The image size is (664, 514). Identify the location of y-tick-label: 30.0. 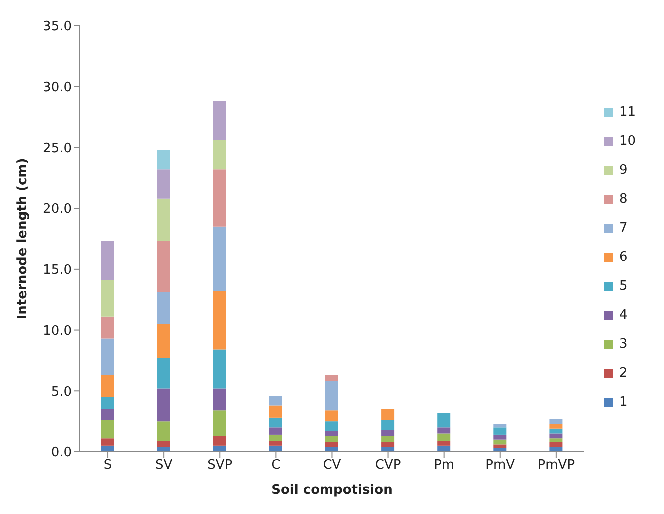
(57, 88).